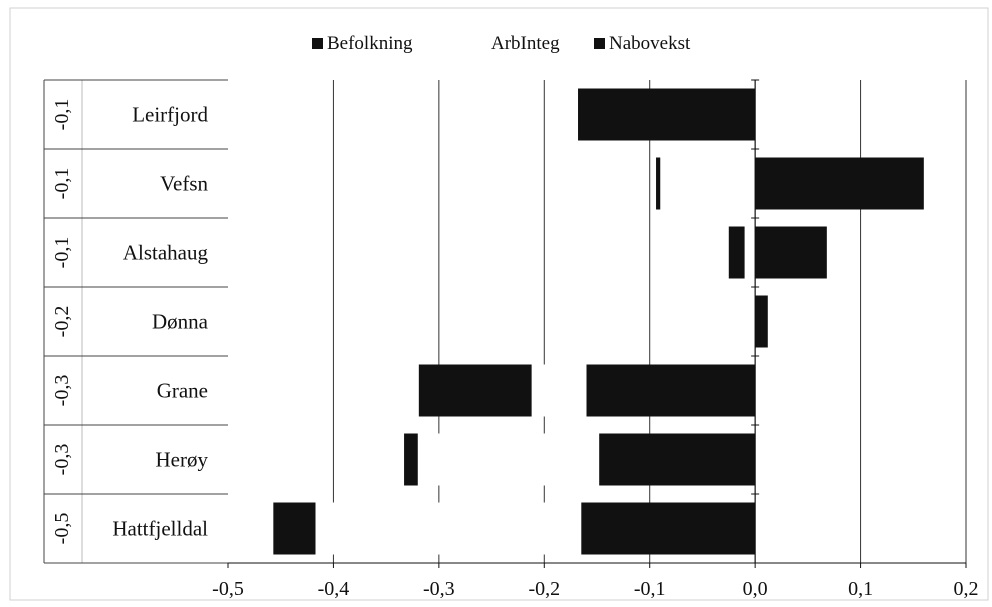  What do you see at coordinates (62, 184) in the screenshot?
I see `total-label-vefsn: -0,1` at bounding box center [62, 184].